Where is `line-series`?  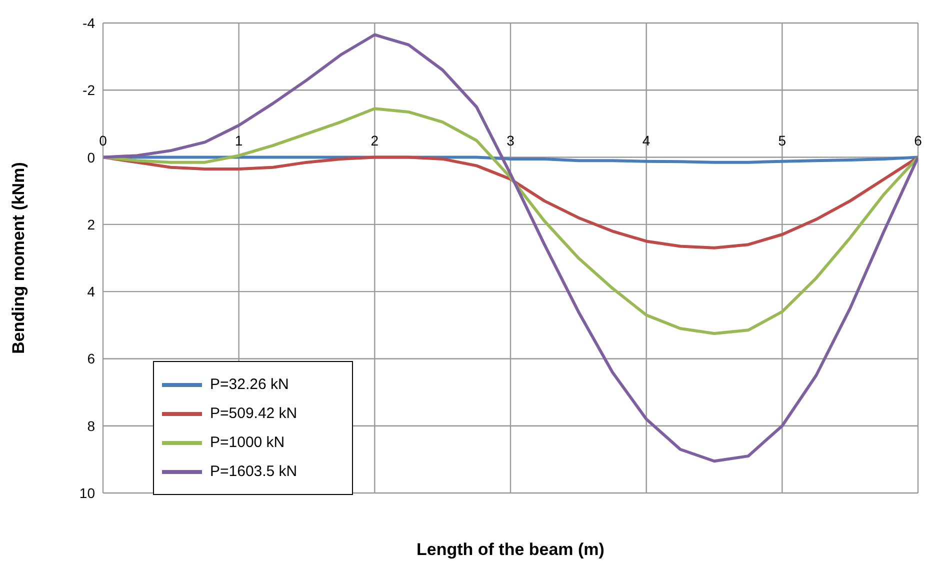 line-series is located at coordinates (510, 203).